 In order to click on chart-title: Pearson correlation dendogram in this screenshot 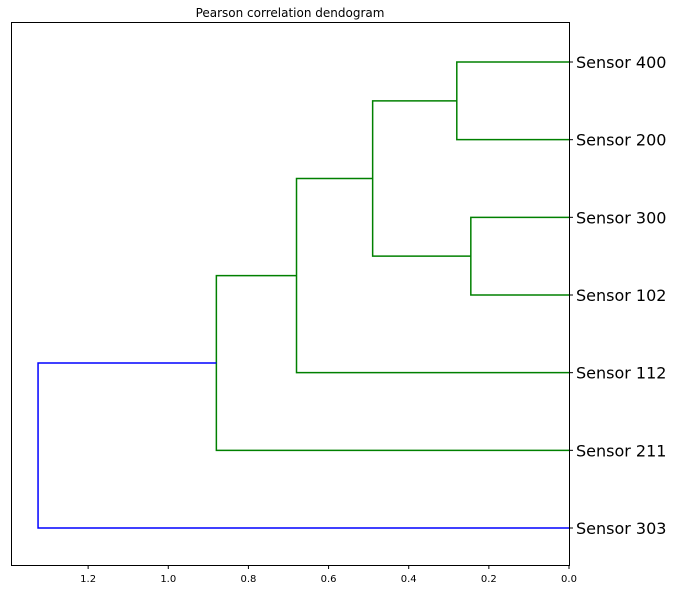, I will do `click(290, 13)`.